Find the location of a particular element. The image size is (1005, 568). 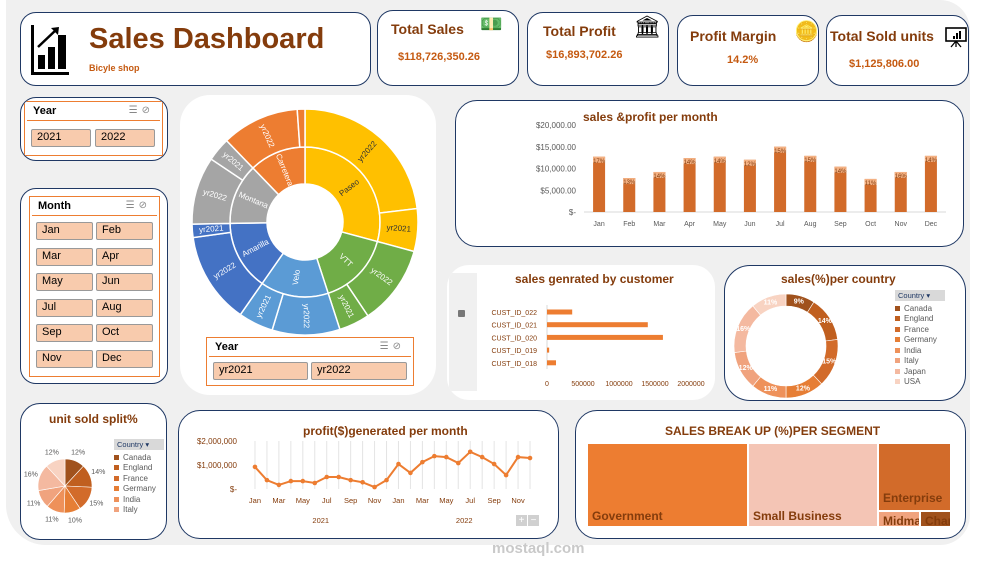

slice-data-label: 12% is located at coordinates (803, 389).